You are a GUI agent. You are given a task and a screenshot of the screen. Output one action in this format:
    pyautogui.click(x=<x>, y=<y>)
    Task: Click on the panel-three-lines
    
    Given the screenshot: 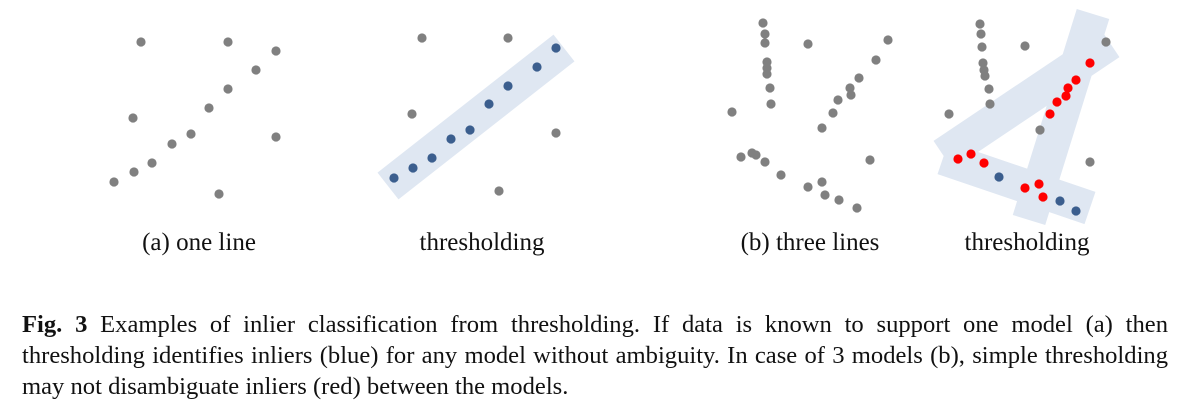 What is the action you would take?
    pyautogui.click(x=810, y=115)
    